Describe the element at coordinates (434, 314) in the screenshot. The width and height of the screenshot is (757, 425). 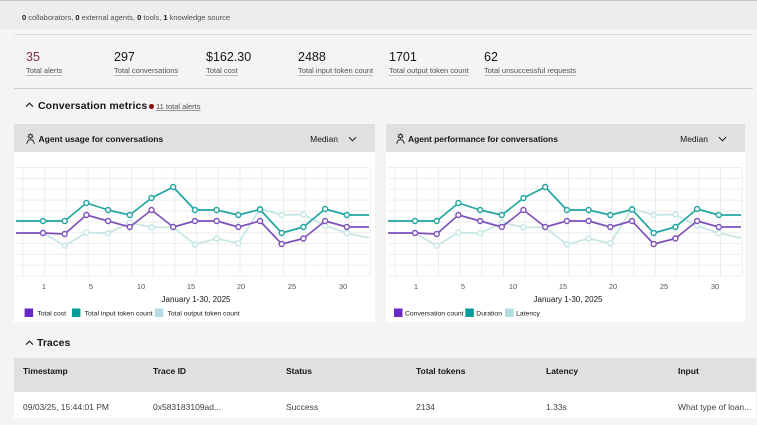
I see `svg-text: Conversation count` at that location.